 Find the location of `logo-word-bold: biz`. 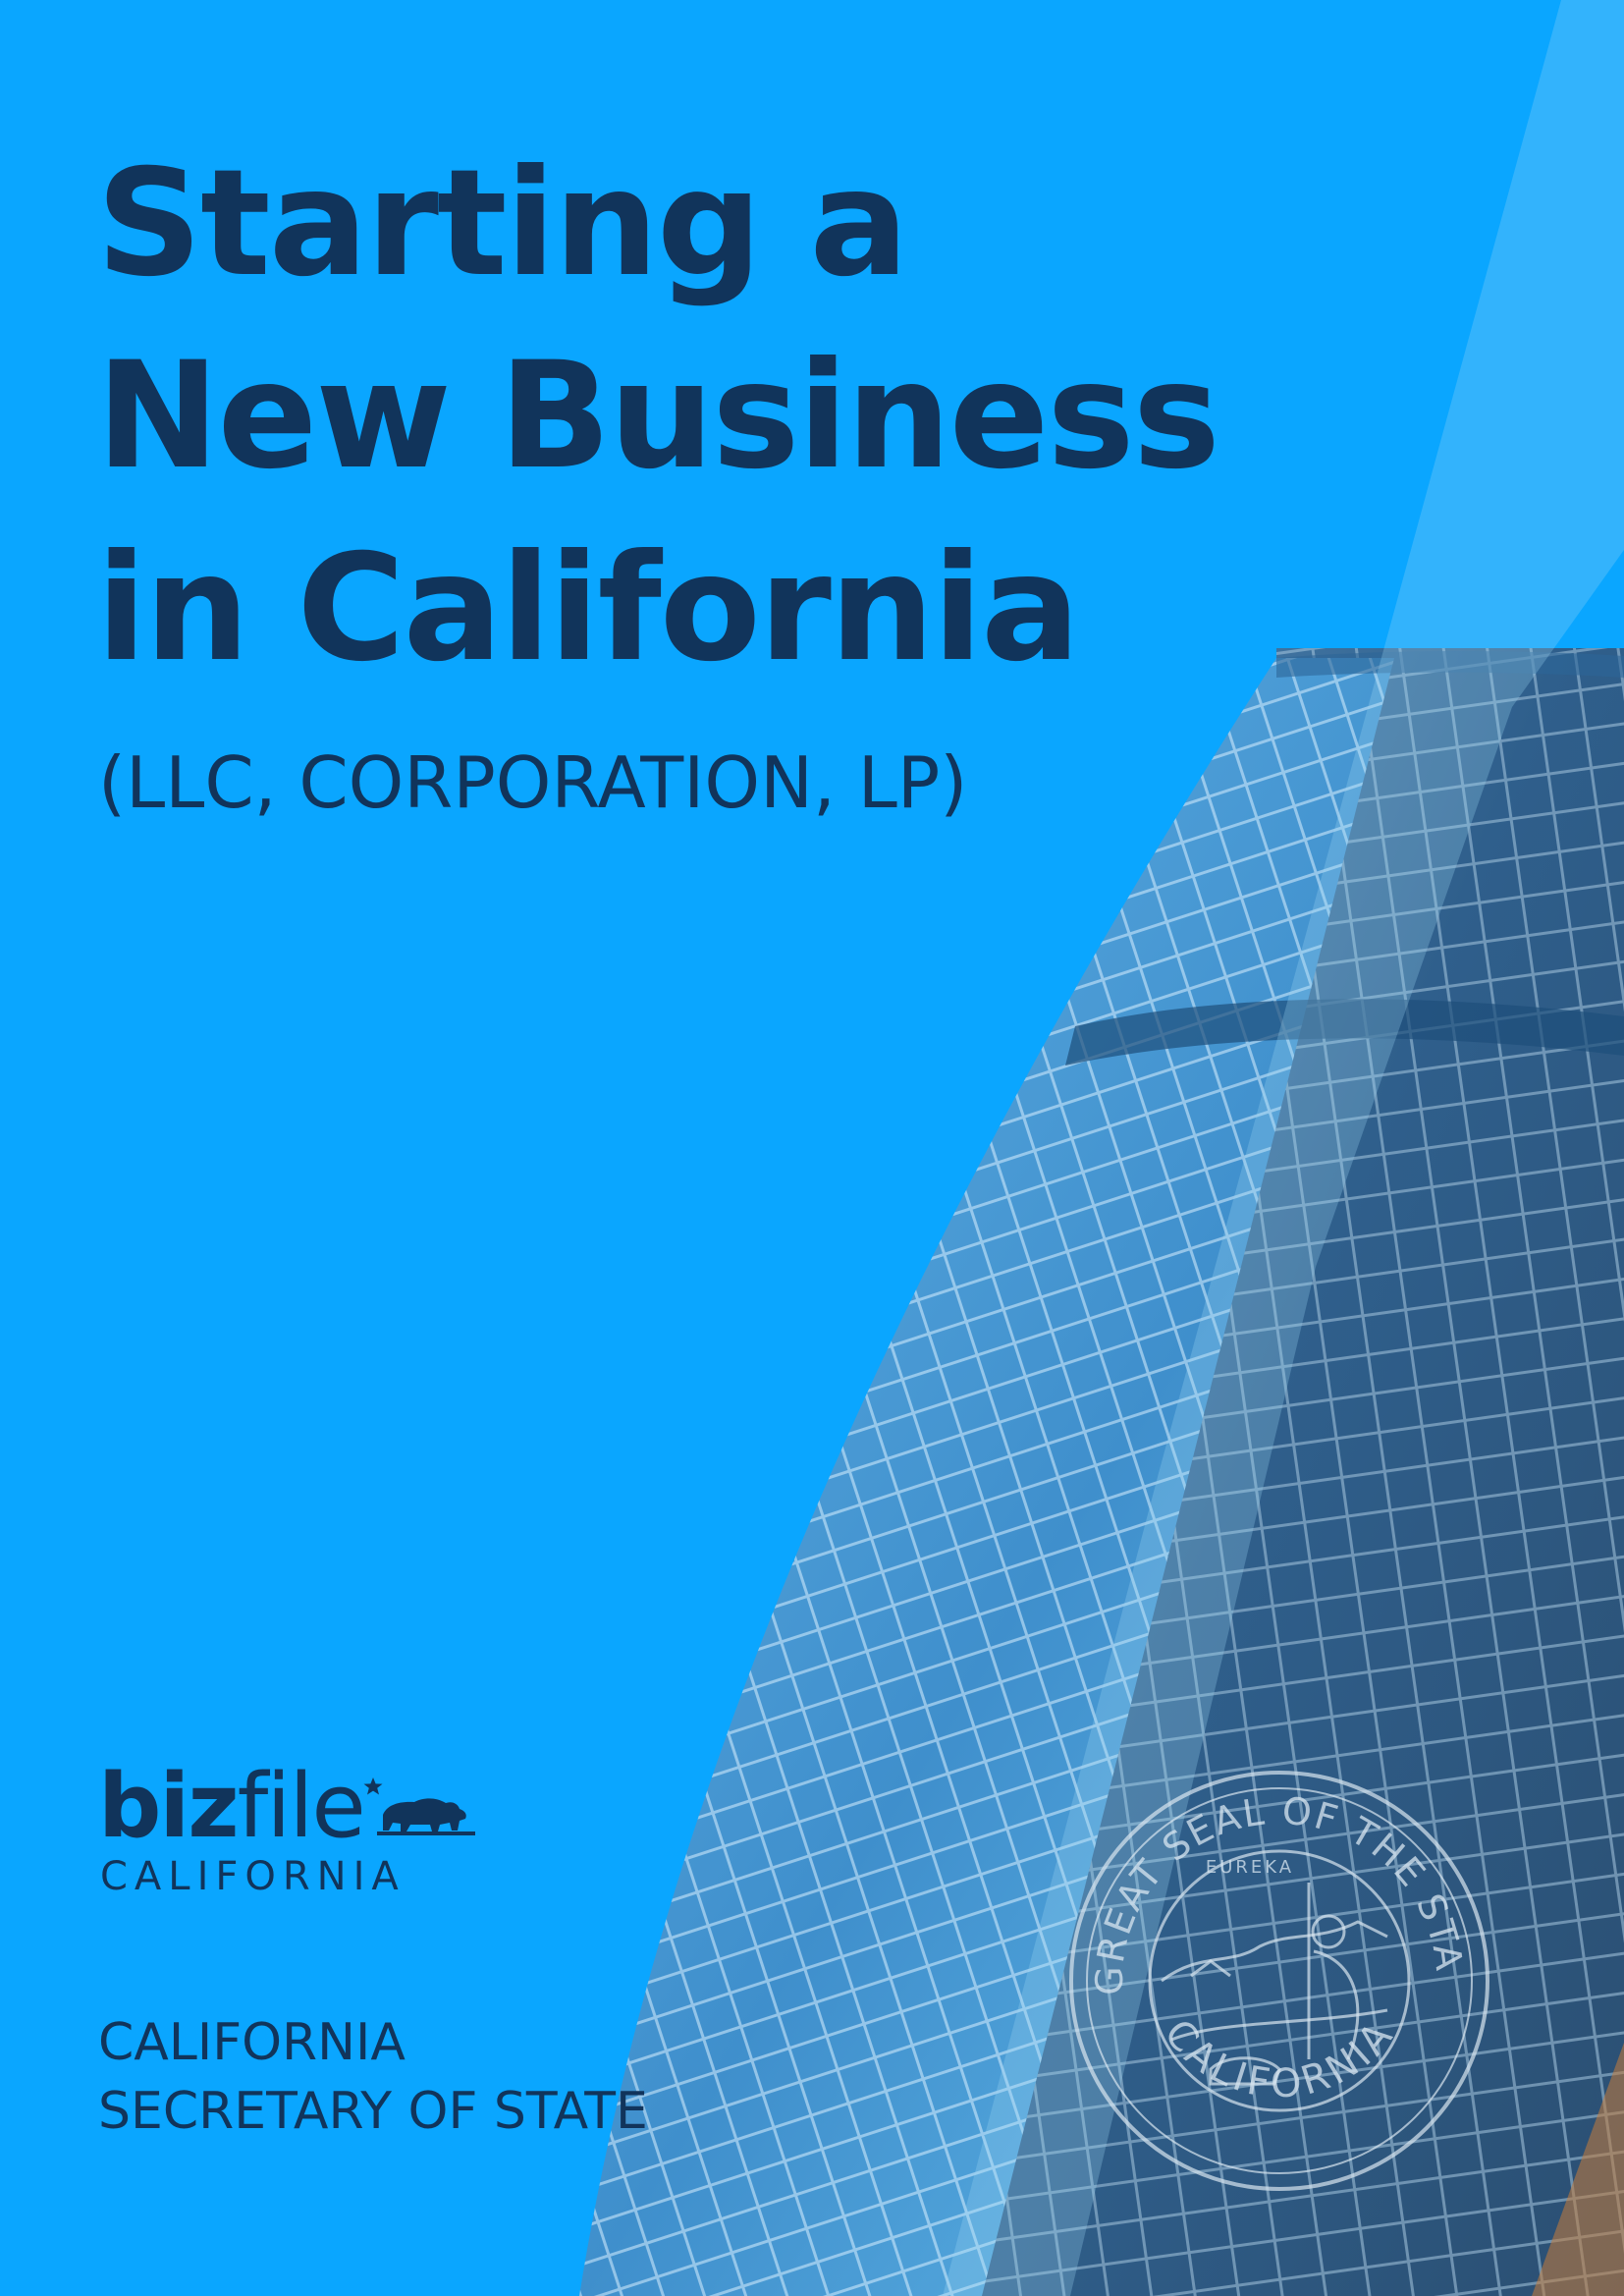

logo-word-bold: biz is located at coordinates (168, 1806).